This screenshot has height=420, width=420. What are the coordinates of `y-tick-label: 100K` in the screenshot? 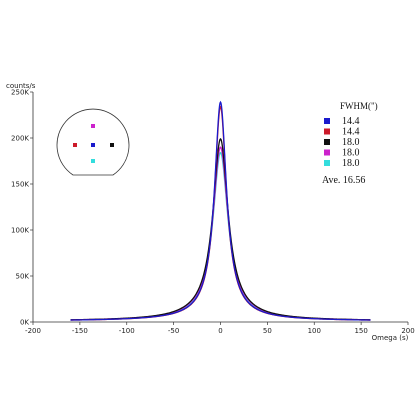 It's located at (20, 231).